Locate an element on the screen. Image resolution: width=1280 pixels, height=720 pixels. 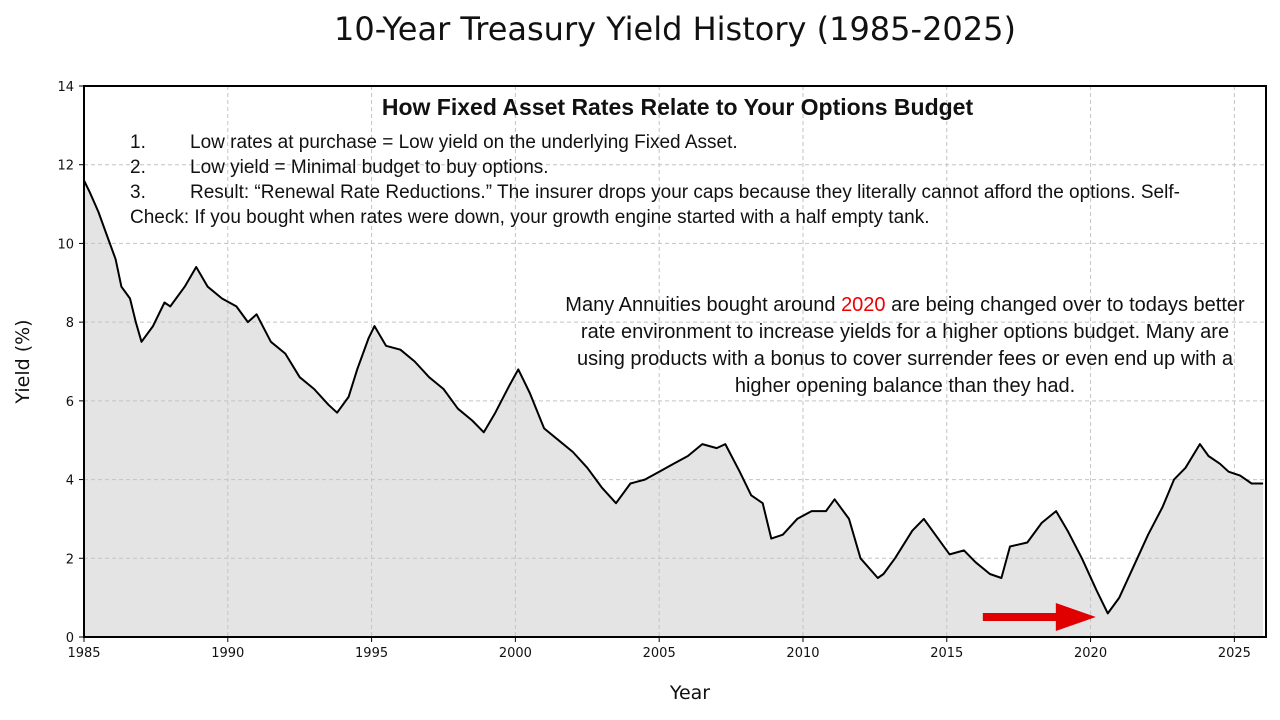
y-tick-label: 8 is located at coordinates (70, 323).